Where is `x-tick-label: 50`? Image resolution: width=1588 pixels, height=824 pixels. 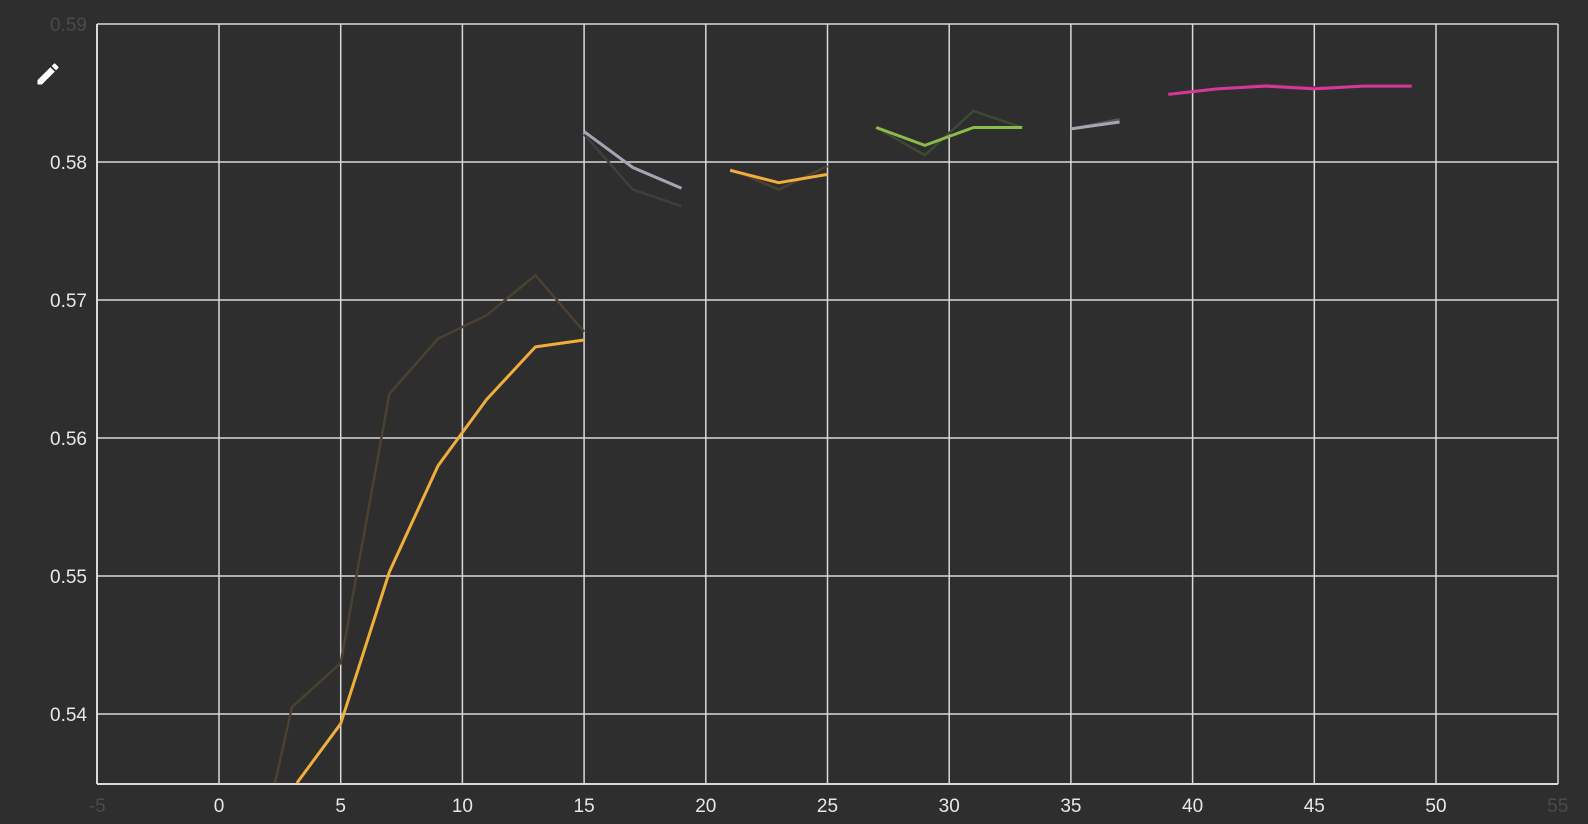
x-tick-label: 50 is located at coordinates (1435, 806).